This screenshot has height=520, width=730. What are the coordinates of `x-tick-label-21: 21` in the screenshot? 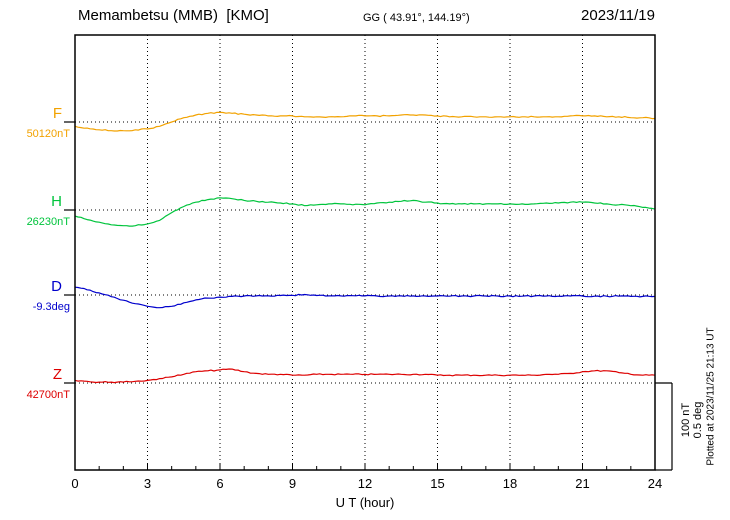 It's located at (582, 483).